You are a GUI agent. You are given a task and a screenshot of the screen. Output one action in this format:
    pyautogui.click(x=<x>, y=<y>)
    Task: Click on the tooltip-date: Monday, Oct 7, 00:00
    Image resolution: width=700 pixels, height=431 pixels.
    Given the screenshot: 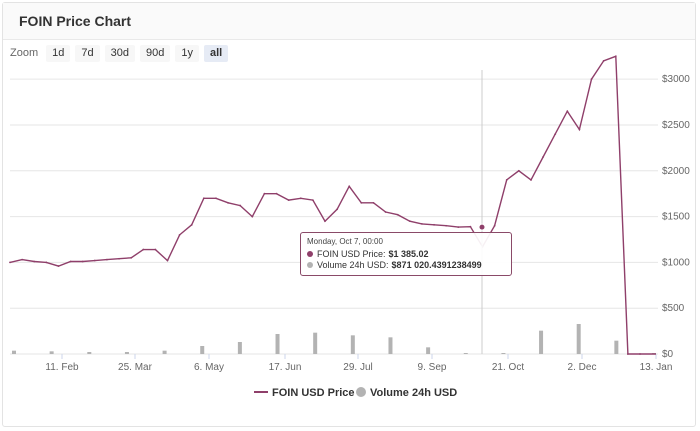 What is the action you would take?
    pyautogui.click(x=345, y=241)
    